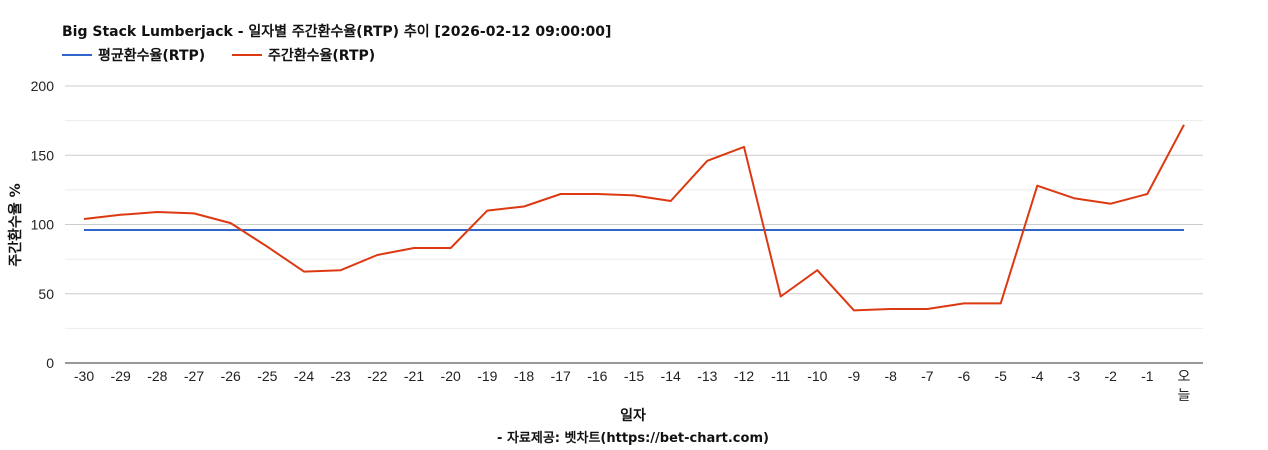  What do you see at coordinates (304, 376) in the screenshot?
I see `x-tick-label: -24` at bounding box center [304, 376].